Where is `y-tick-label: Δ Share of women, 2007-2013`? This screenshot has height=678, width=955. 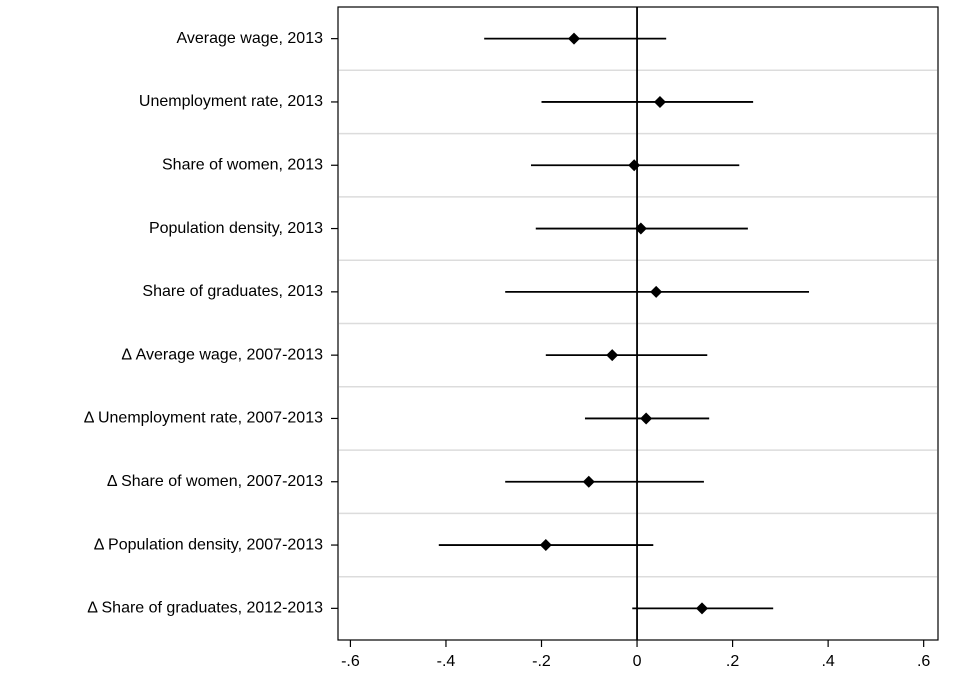 y-tick-label: Δ Share of women, 2007-2013 is located at coordinates (215, 481).